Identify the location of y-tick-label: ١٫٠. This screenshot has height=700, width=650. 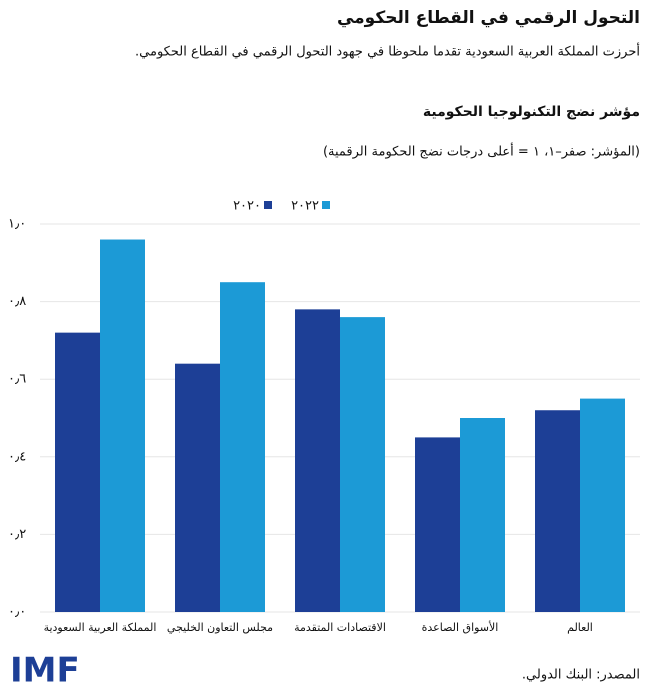
(17, 224).